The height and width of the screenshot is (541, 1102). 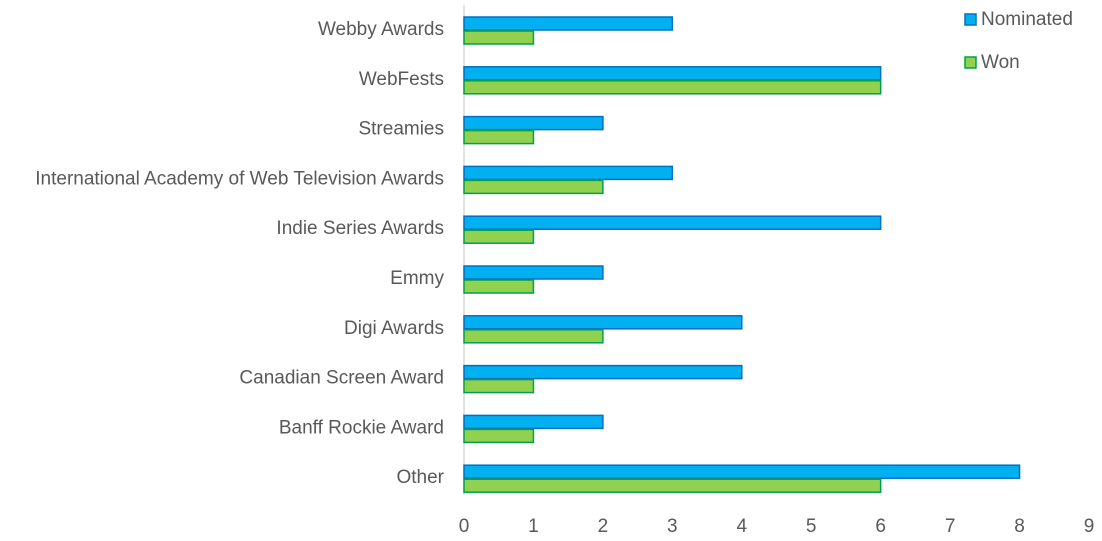 I want to click on x-tick-label: 9, so click(x=1089, y=526).